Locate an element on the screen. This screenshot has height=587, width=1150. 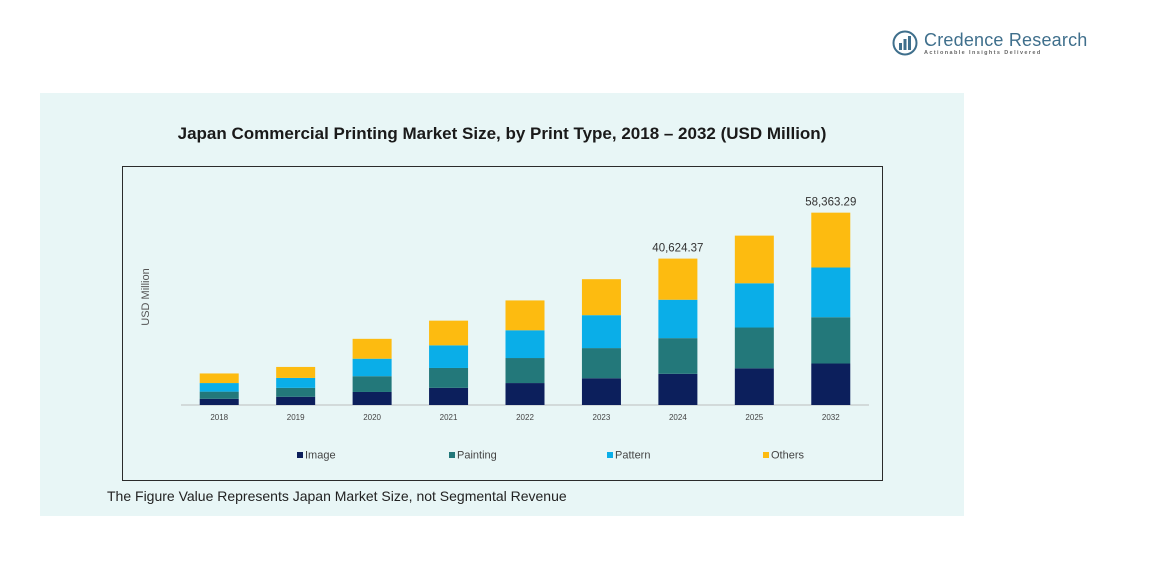
legend-label-painting: Painting is located at coordinates (477, 456).